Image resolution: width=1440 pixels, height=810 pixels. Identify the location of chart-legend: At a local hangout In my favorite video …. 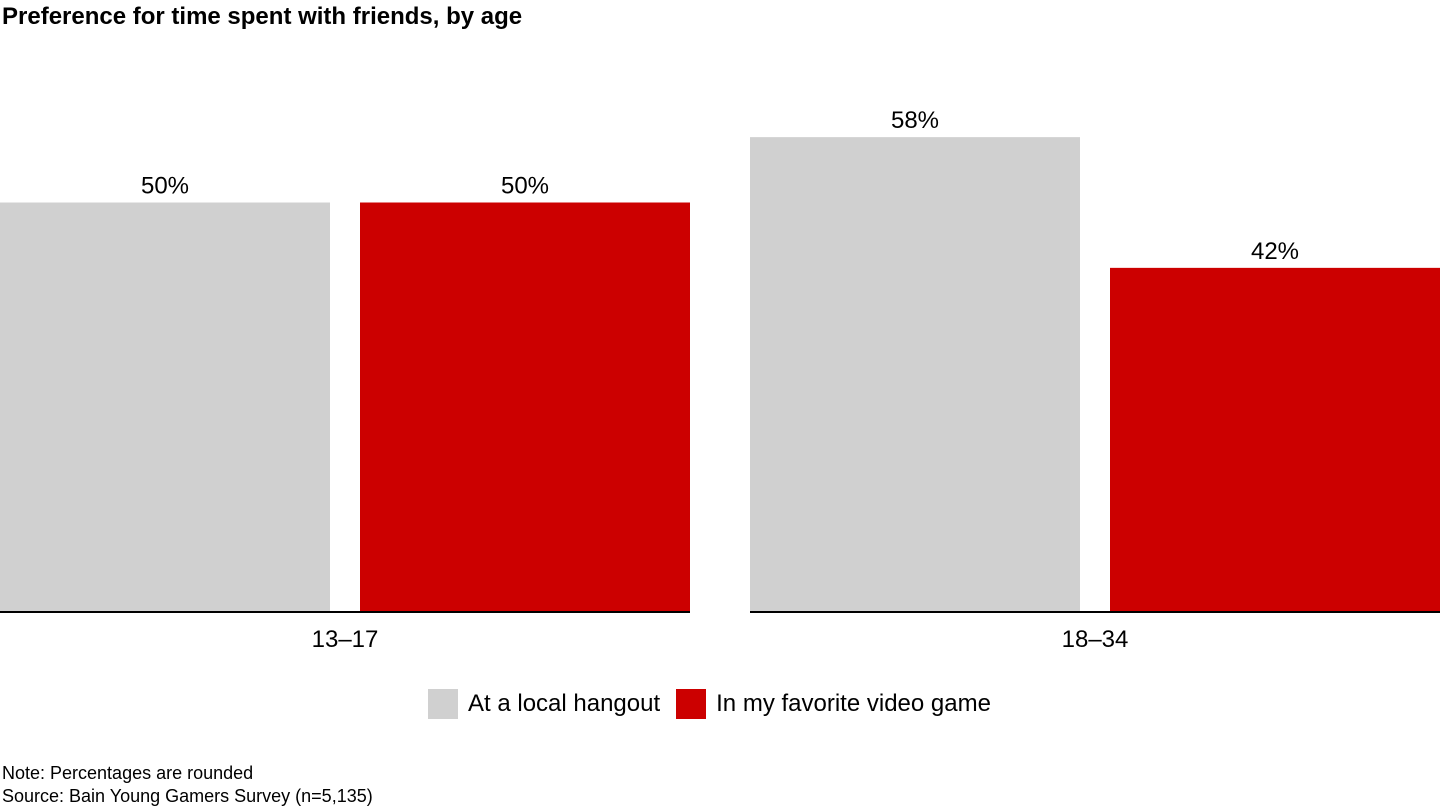
(717, 704).